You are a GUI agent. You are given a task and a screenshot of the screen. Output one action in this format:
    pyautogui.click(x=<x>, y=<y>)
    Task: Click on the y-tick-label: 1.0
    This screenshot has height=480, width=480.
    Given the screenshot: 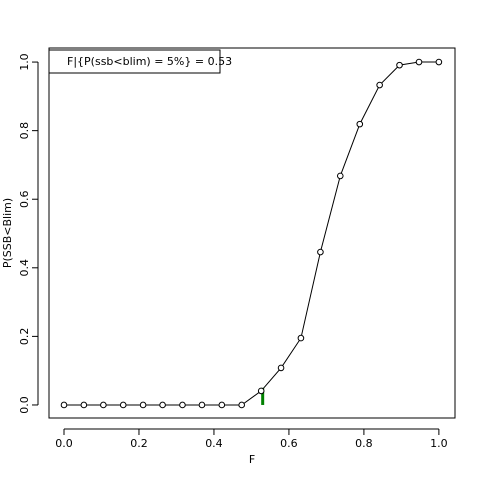 What is the action you would take?
    pyautogui.click(x=24, y=61)
    